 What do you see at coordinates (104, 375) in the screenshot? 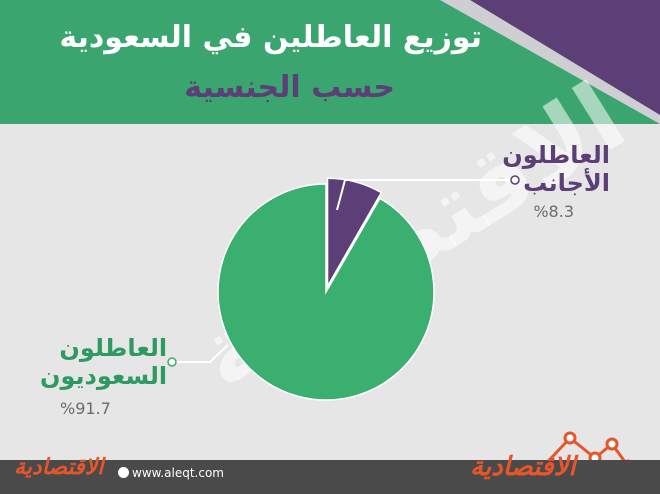
I see `label-saudi-line2: السعوديون` at bounding box center [104, 375].